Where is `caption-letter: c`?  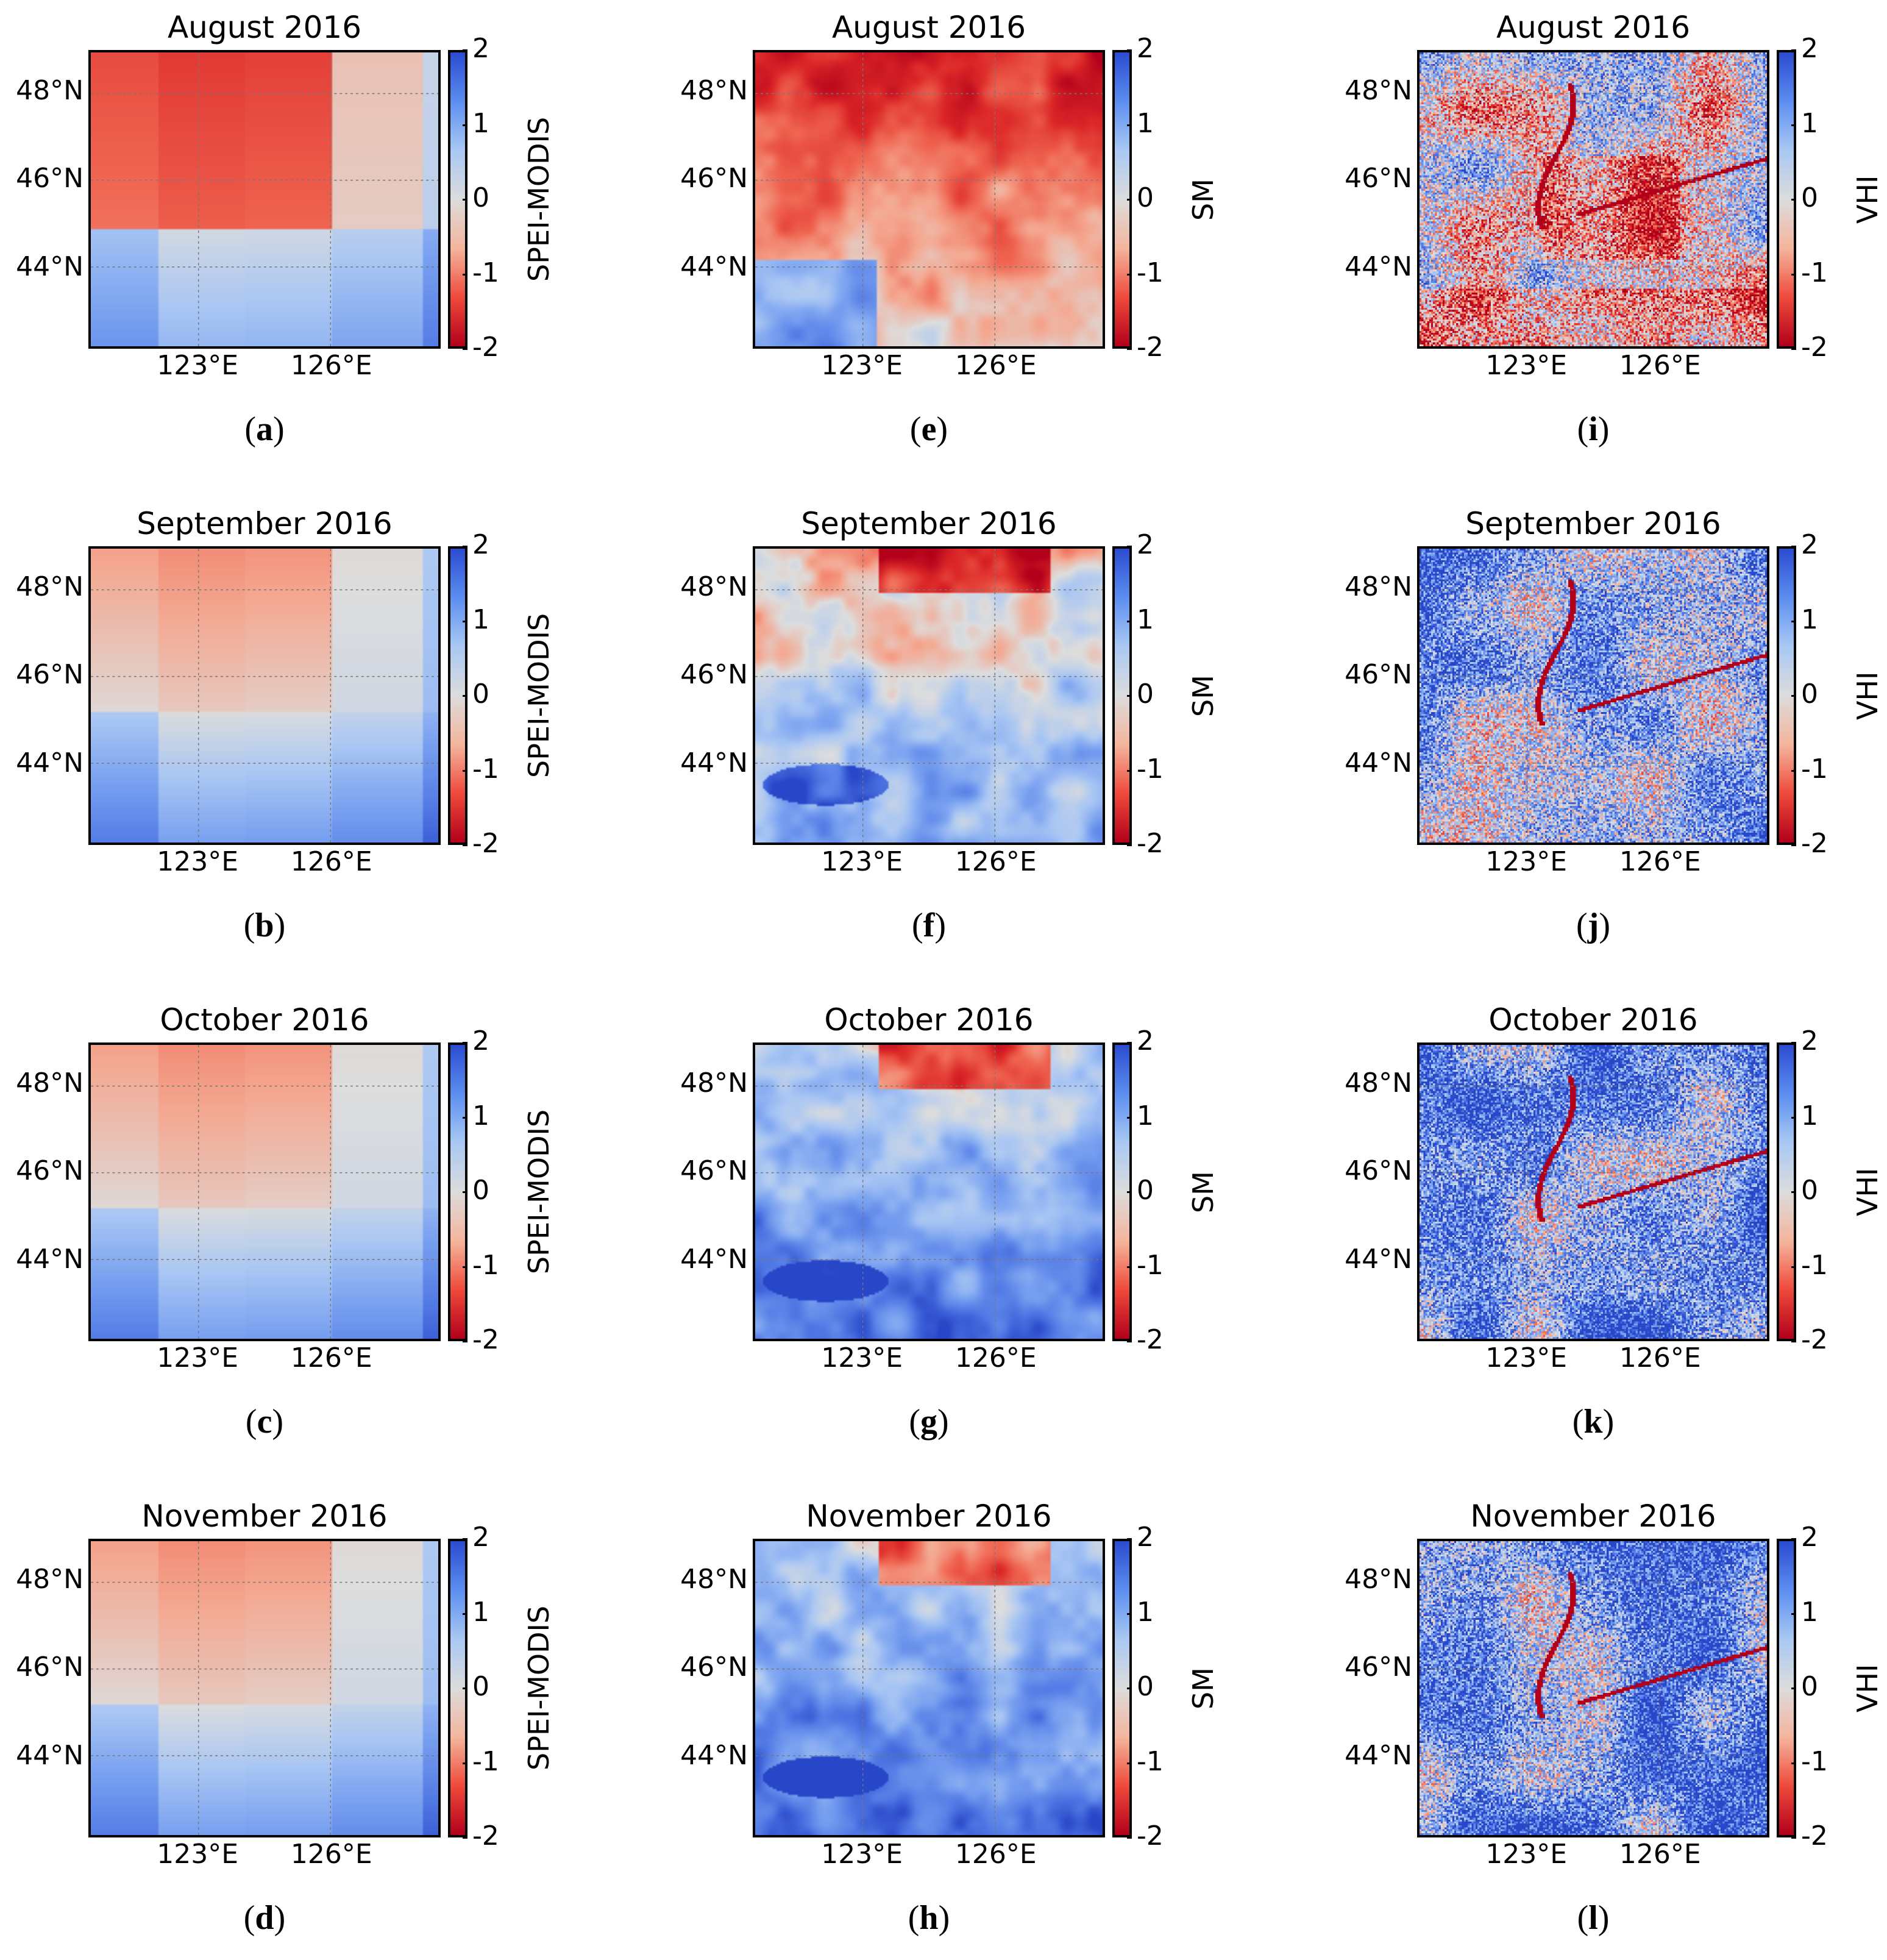 caption-letter: c is located at coordinates (264, 1422).